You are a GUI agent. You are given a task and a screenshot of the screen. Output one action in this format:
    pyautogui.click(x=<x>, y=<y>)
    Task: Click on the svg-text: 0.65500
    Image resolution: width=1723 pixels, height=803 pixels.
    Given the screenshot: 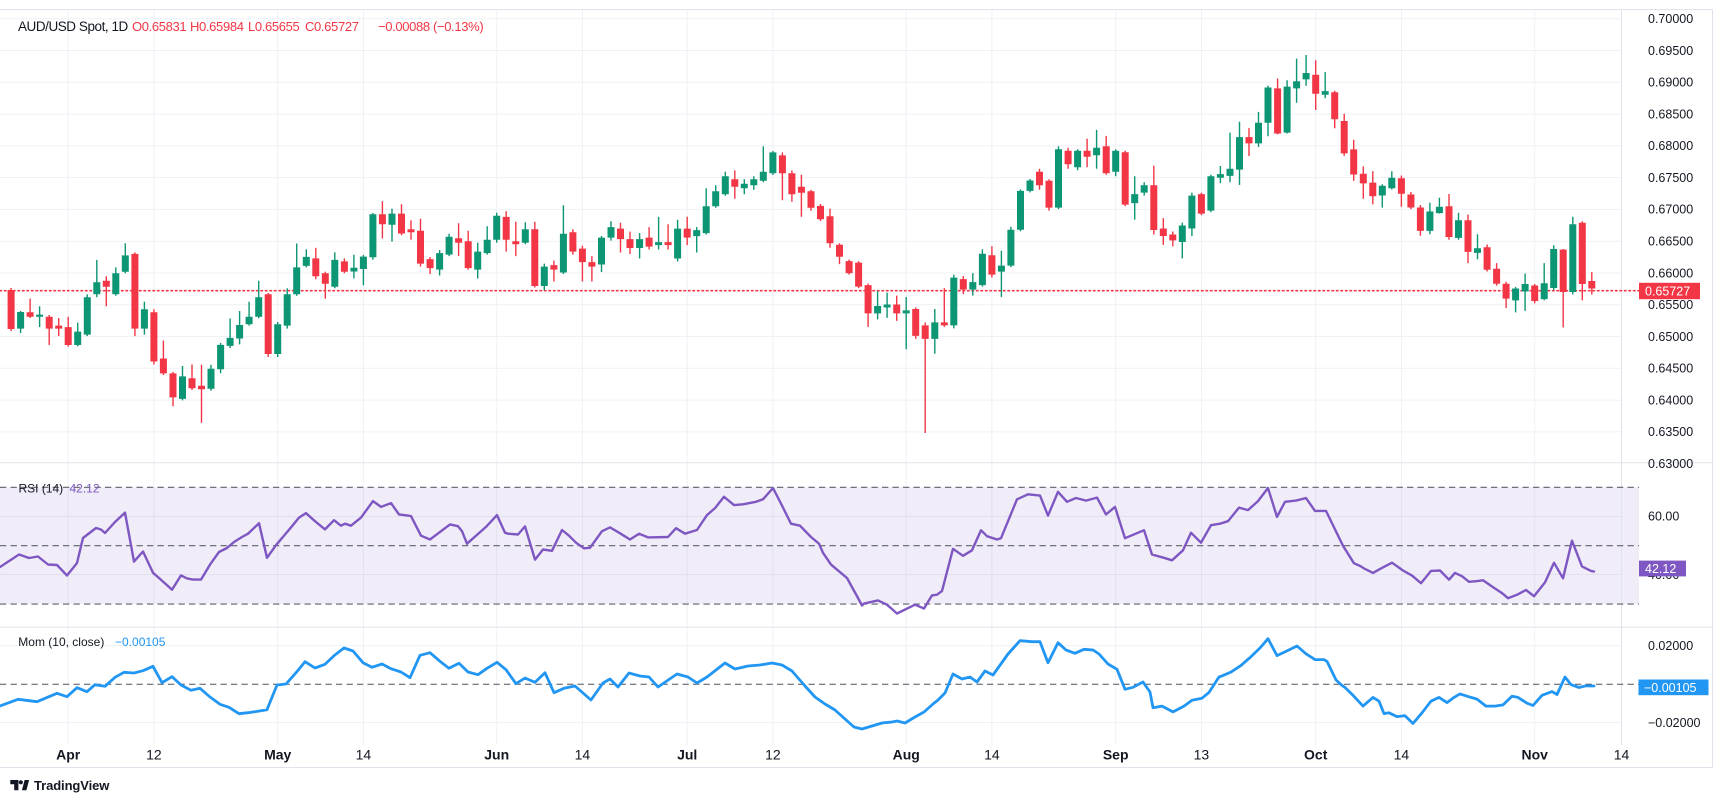 What is the action you would take?
    pyautogui.click(x=1670, y=305)
    